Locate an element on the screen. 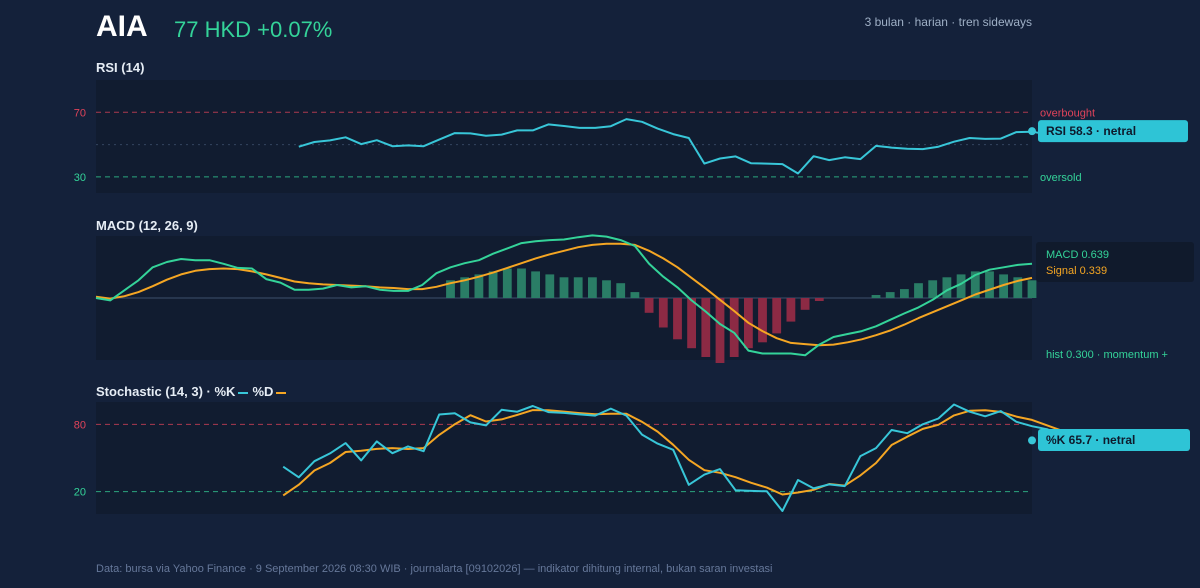  macd-readout-box is located at coordinates (1115, 262).